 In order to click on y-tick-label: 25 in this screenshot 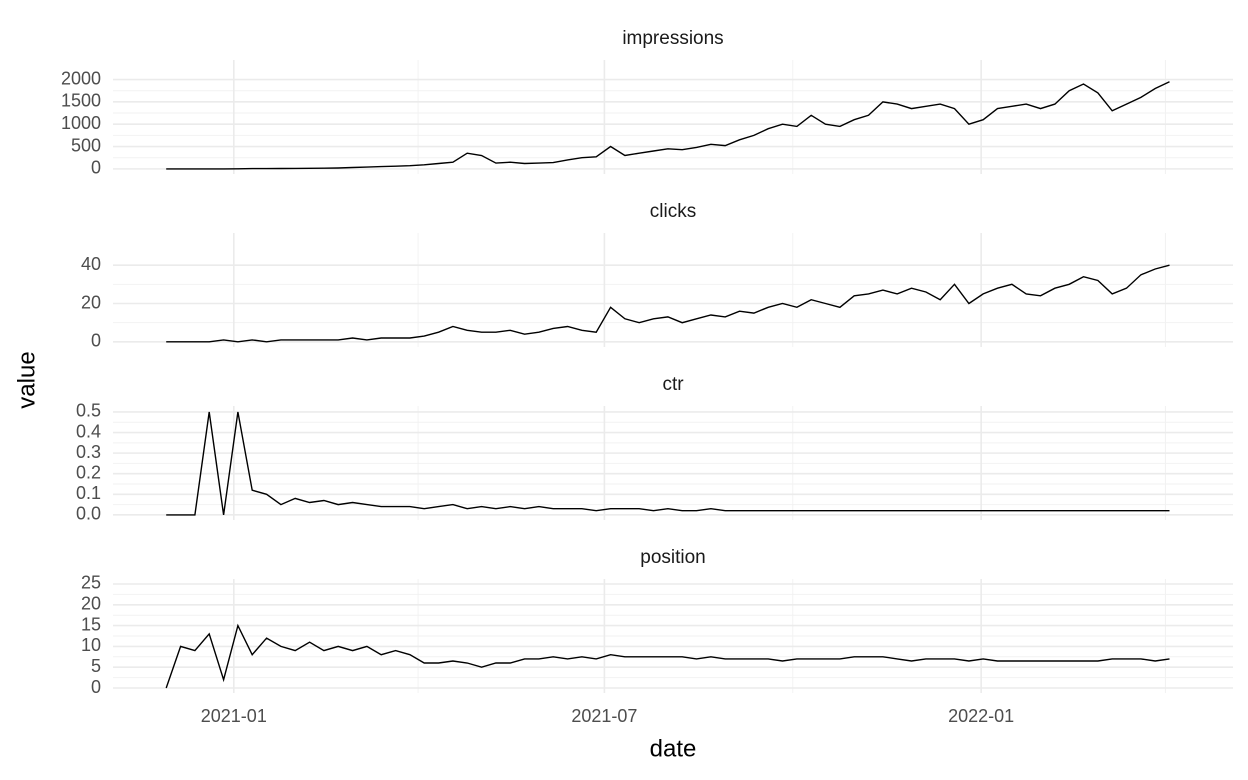, I will do `click(91, 583)`.